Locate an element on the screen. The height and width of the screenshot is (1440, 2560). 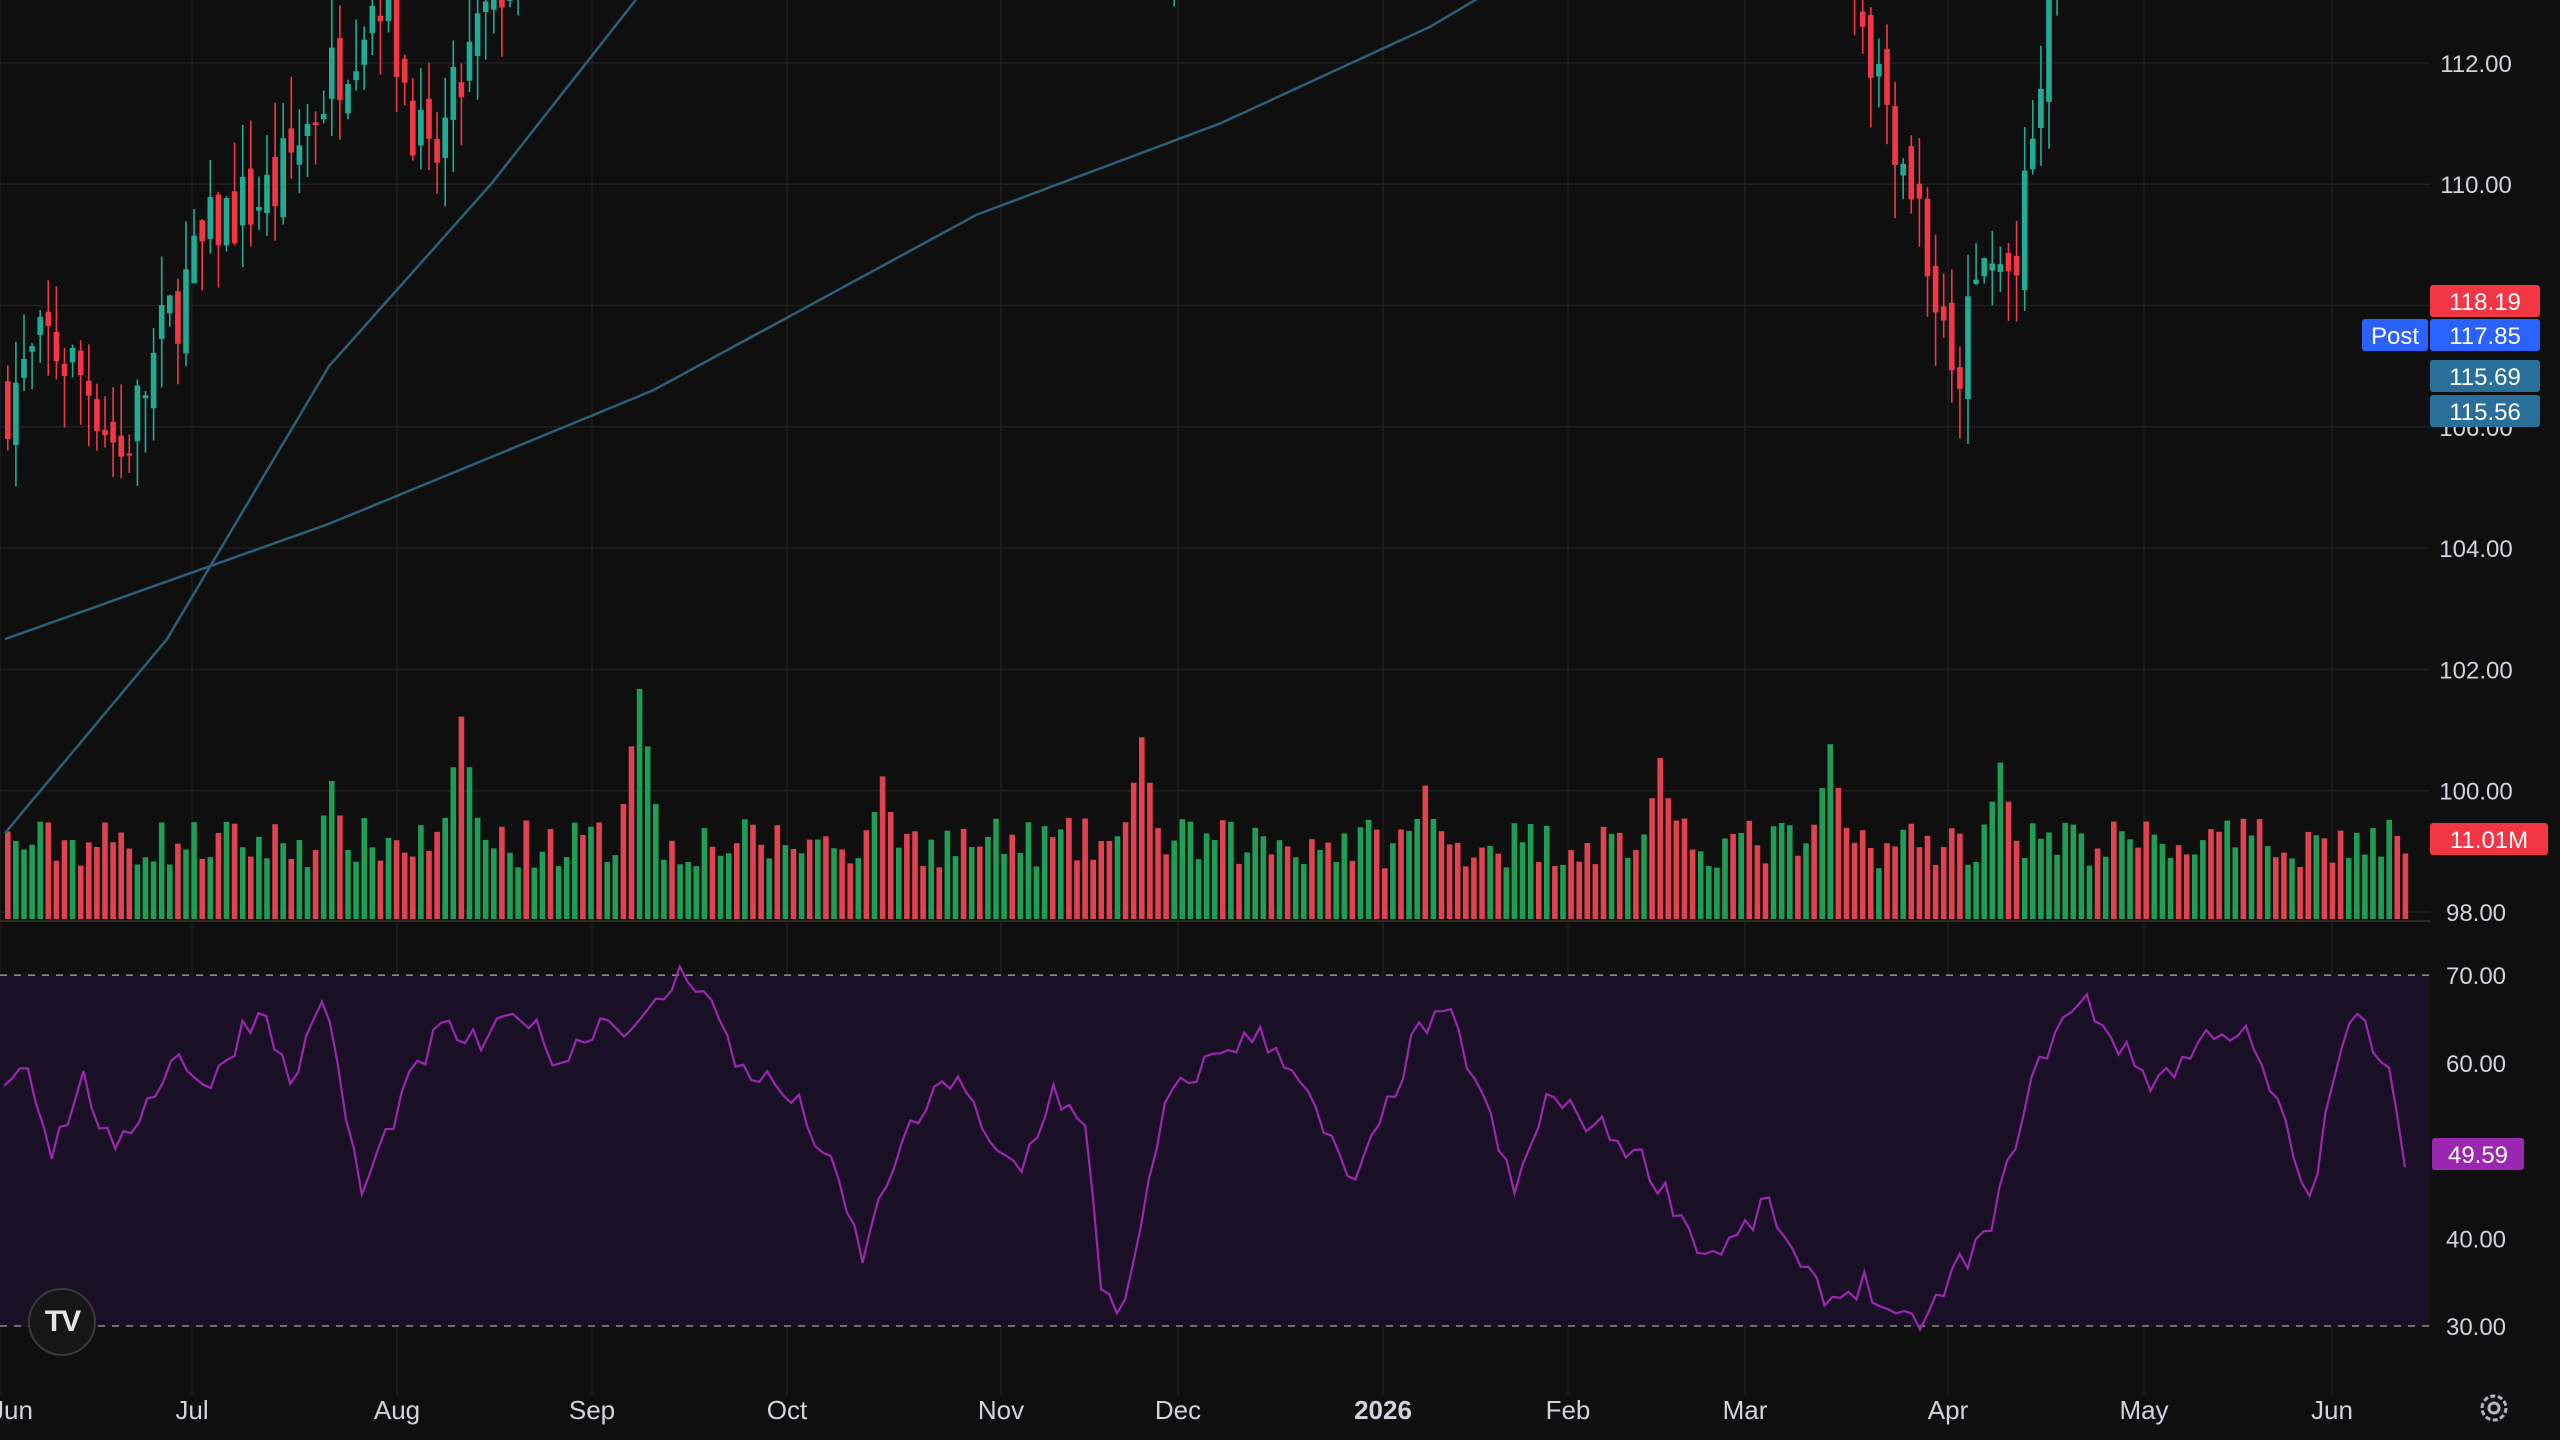
volume-bars is located at coordinates (1207, 804).